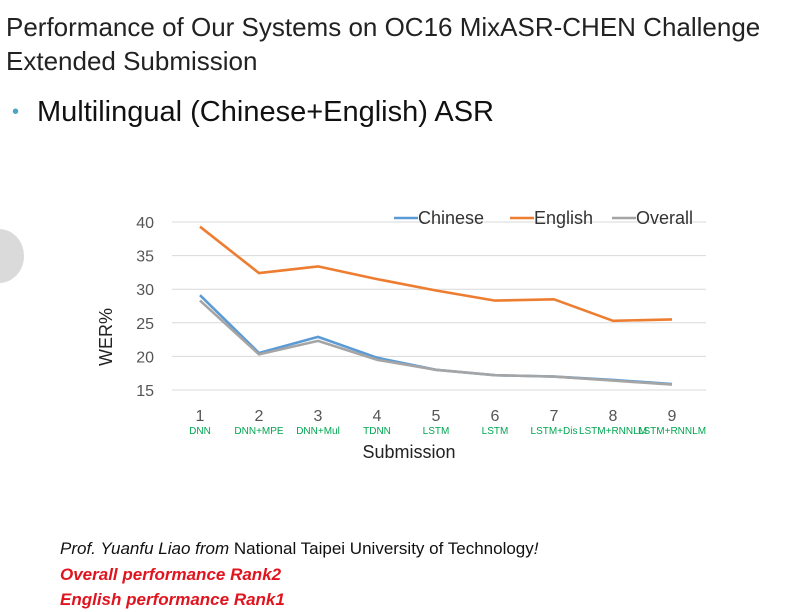  What do you see at coordinates (145, 357) in the screenshot?
I see `y-tick-label: 20` at bounding box center [145, 357].